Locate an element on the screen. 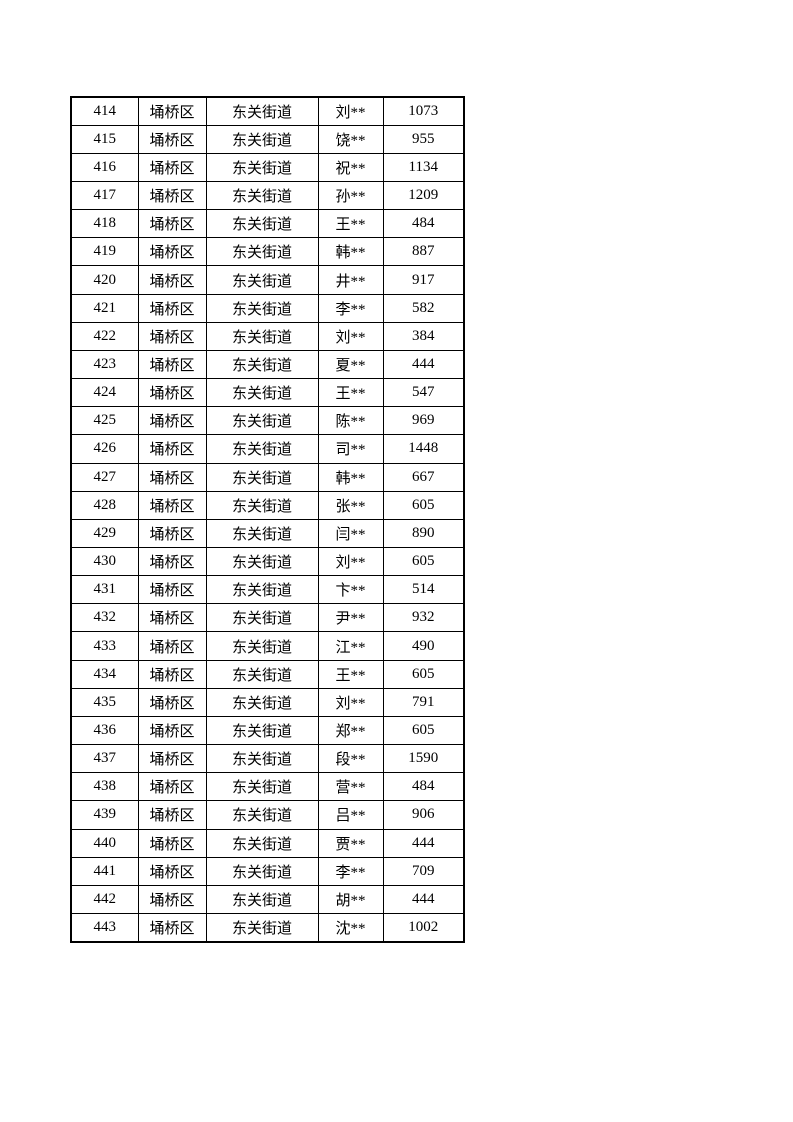  table-row: 414 埇桥区 东关街道 刘** 1073 is located at coordinates (267, 111).